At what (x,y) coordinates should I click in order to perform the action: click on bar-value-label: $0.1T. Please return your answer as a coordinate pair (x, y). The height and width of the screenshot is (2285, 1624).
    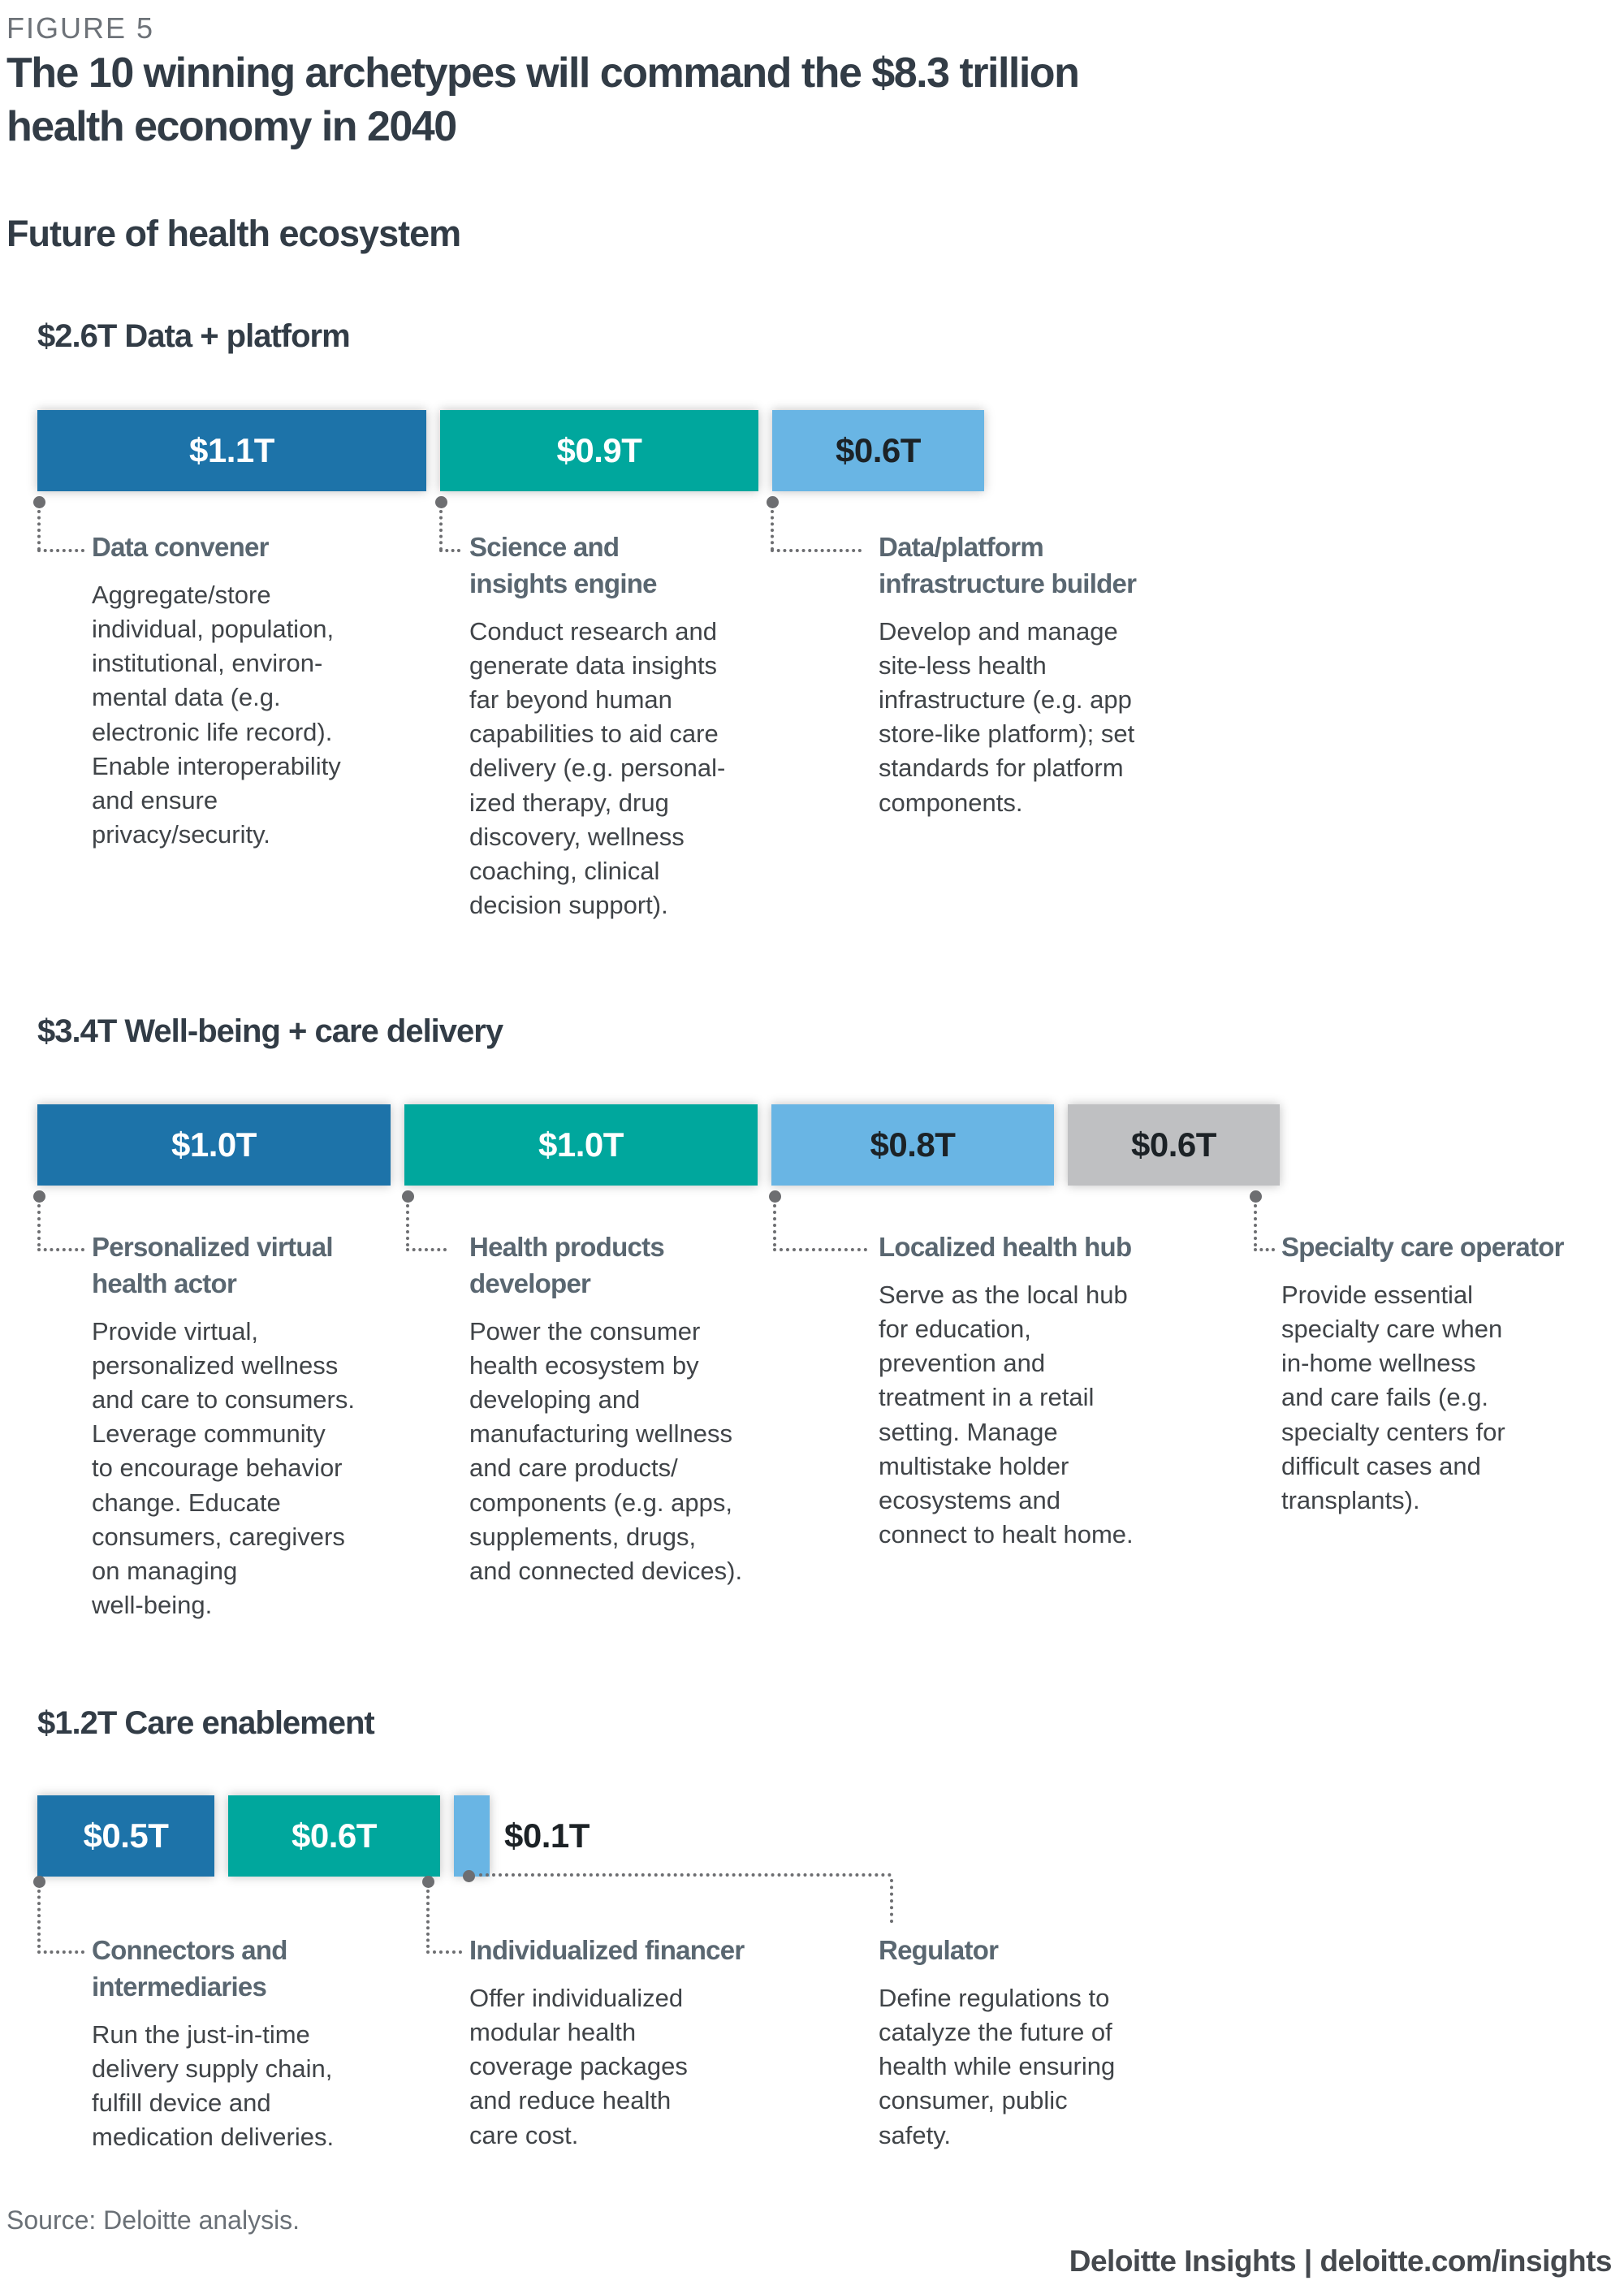
    Looking at the image, I should click on (547, 1836).